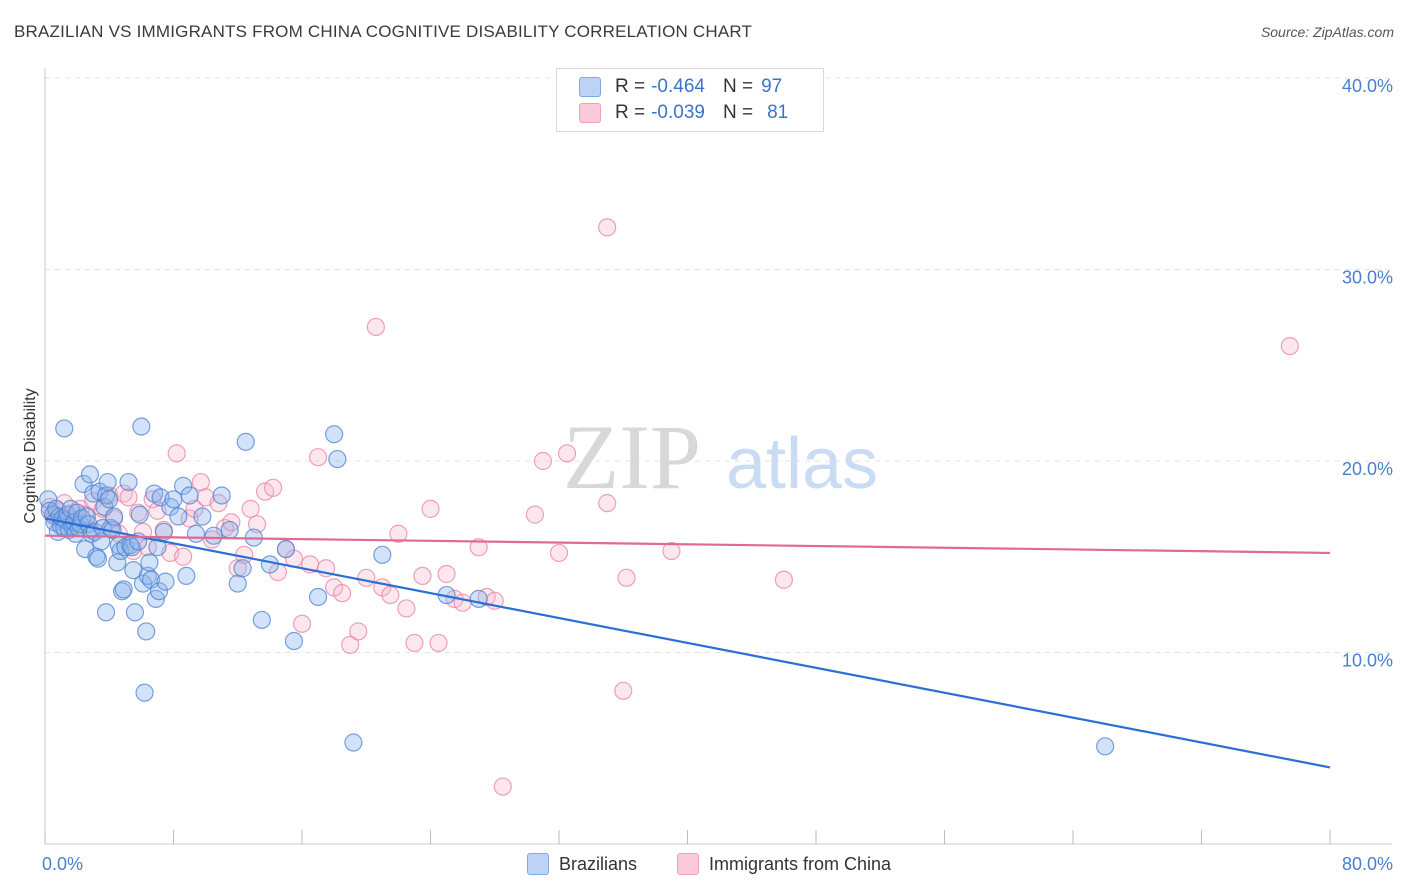 The width and height of the screenshot is (1406, 892). I want to click on y-tick-label: 30.0%, so click(1367, 278).